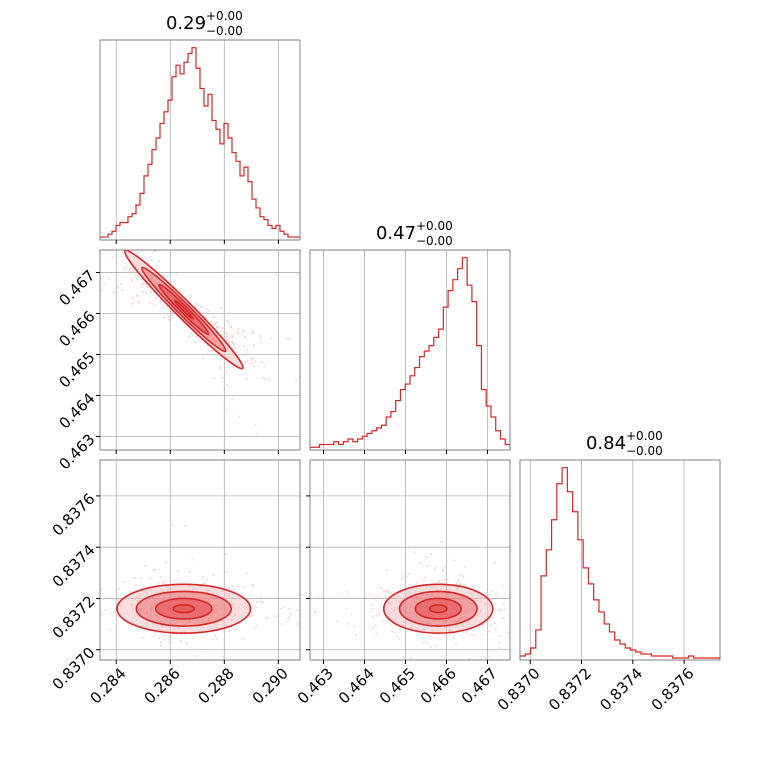  What do you see at coordinates (76, 410) in the screenshot?
I see `y-tick-label: 0.464` at bounding box center [76, 410].